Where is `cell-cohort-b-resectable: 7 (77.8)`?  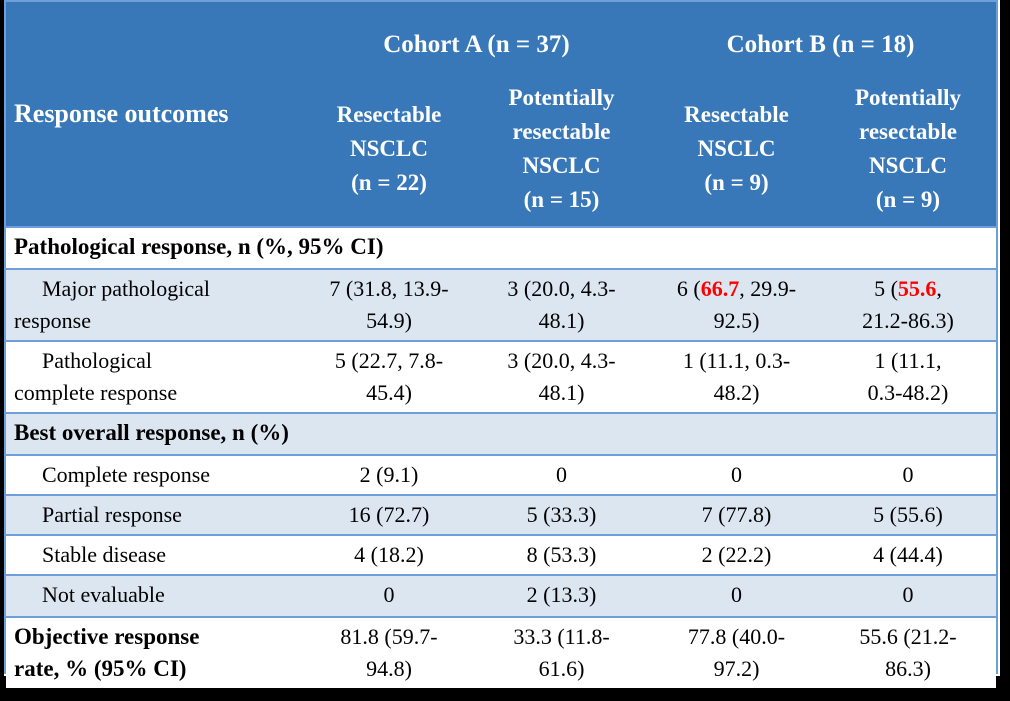 cell-cohort-b-resectable: 7 (77.8) is located at coordinates (736, 514).